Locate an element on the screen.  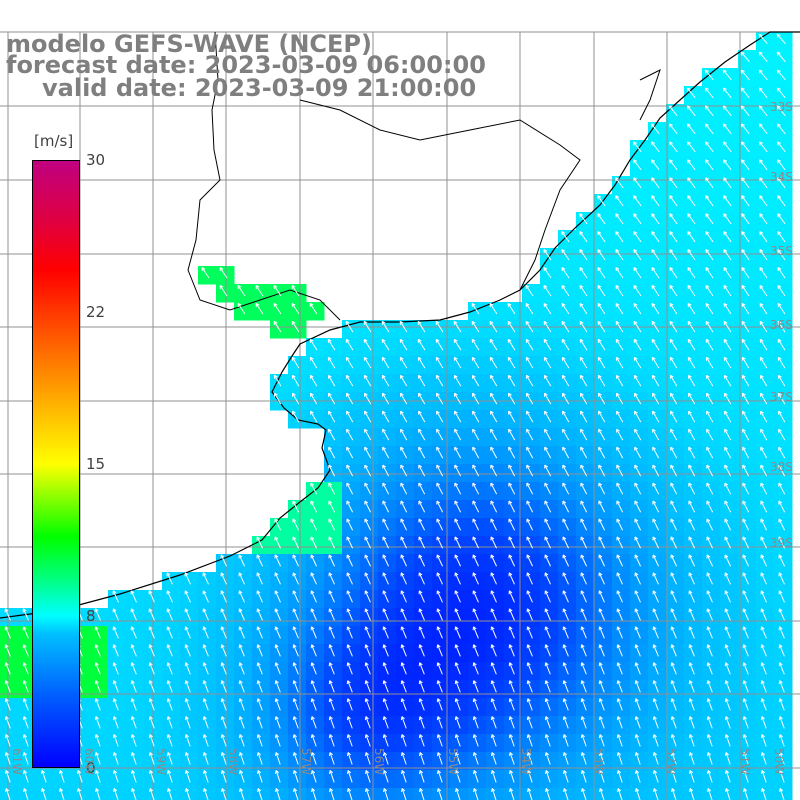
colorbar-tick-8: 8 is located at coordinates (91, 616).